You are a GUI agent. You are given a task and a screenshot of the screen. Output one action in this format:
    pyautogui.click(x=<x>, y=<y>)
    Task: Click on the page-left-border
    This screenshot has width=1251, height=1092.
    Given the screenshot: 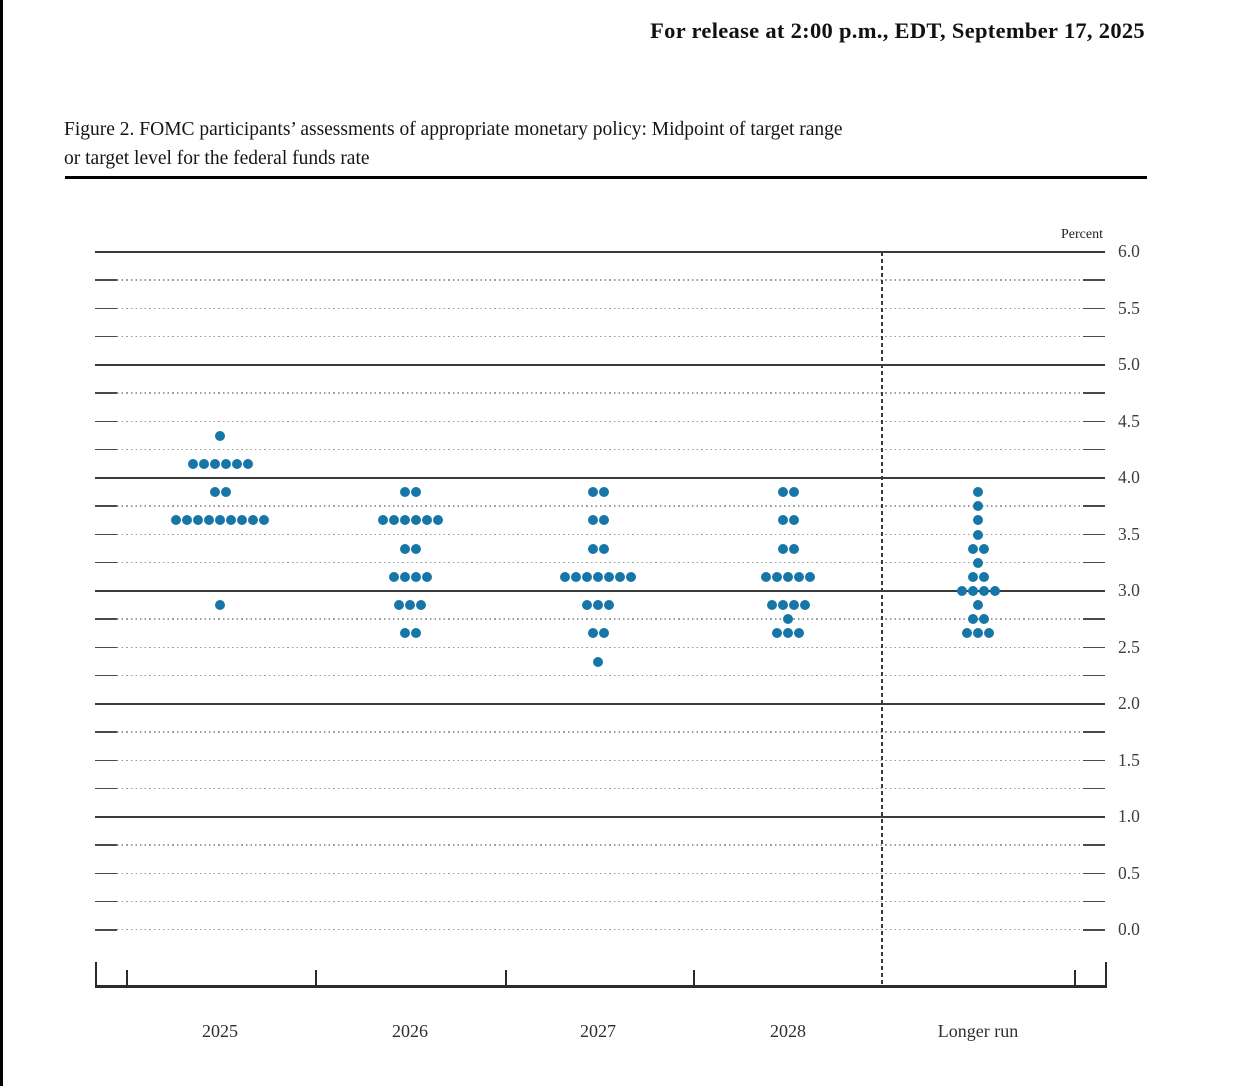 What is the action you would take?
    pyautogui.click(x=1, y=543)
    